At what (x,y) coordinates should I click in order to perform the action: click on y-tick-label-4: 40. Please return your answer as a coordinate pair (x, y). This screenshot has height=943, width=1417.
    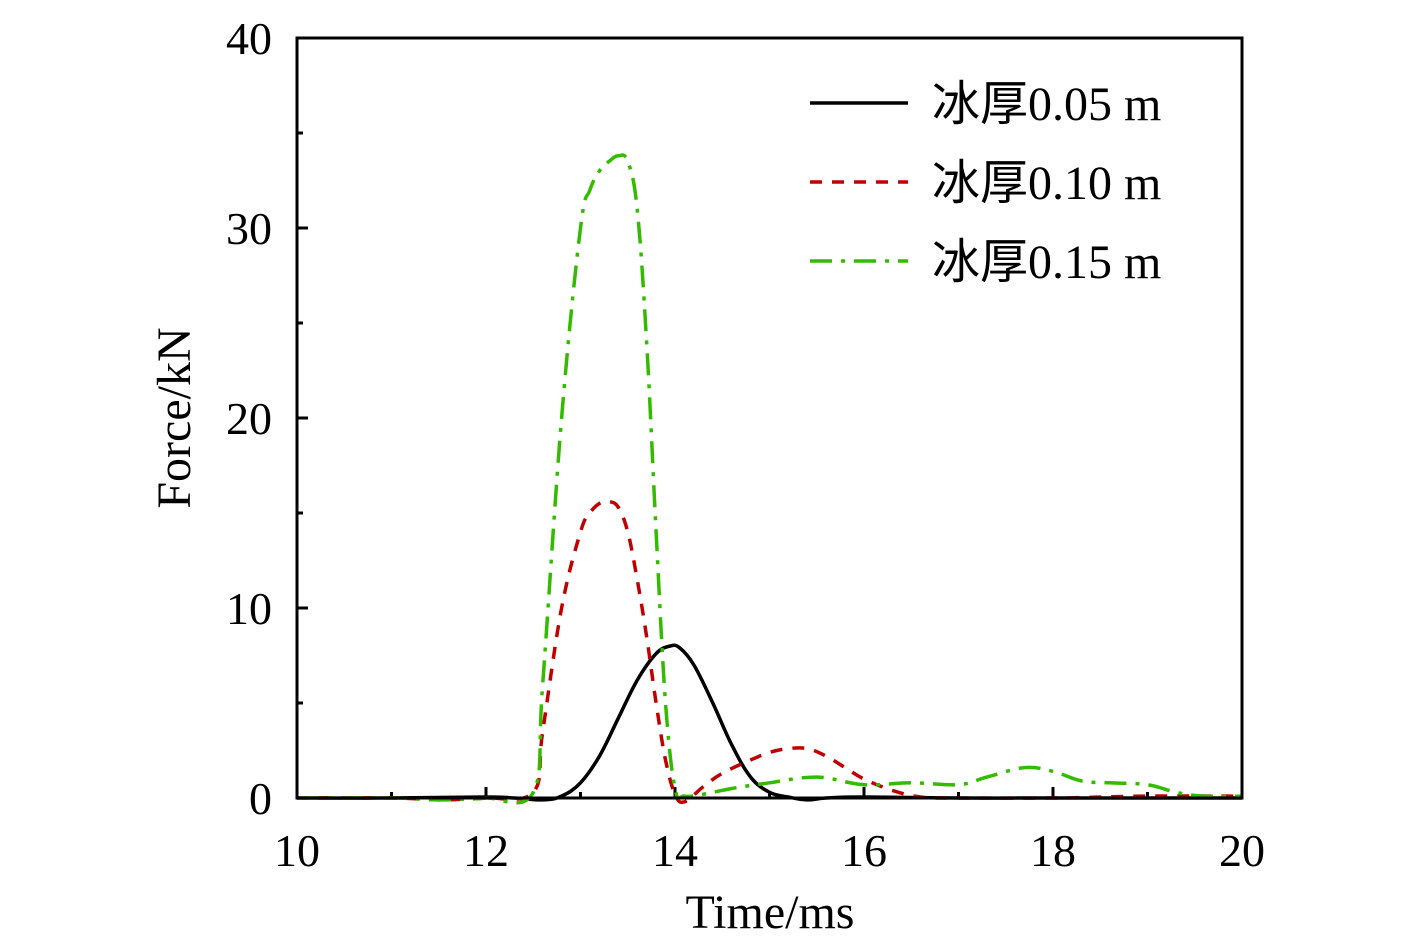
    Looking at the image, I should click on (249, 38).